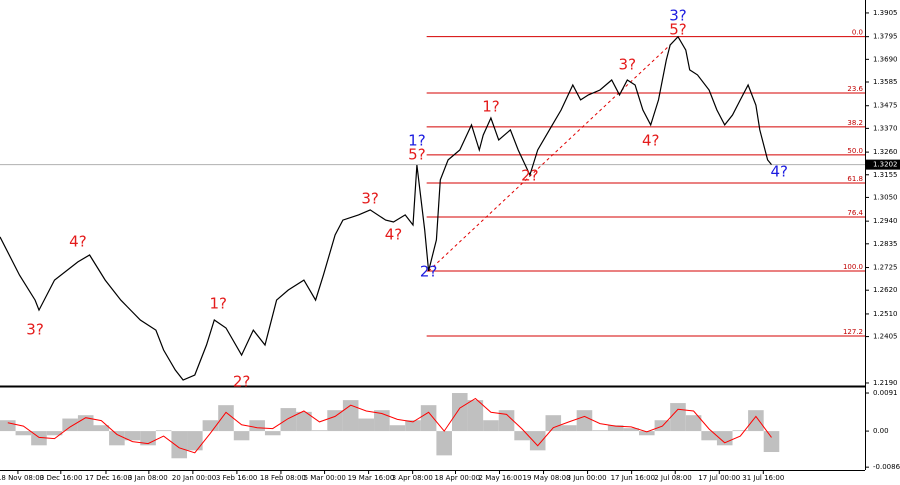 Image resolution: width=900 pixels, height=485 pixels. I want to click on fib-label: 100.0, so click(853, 267).